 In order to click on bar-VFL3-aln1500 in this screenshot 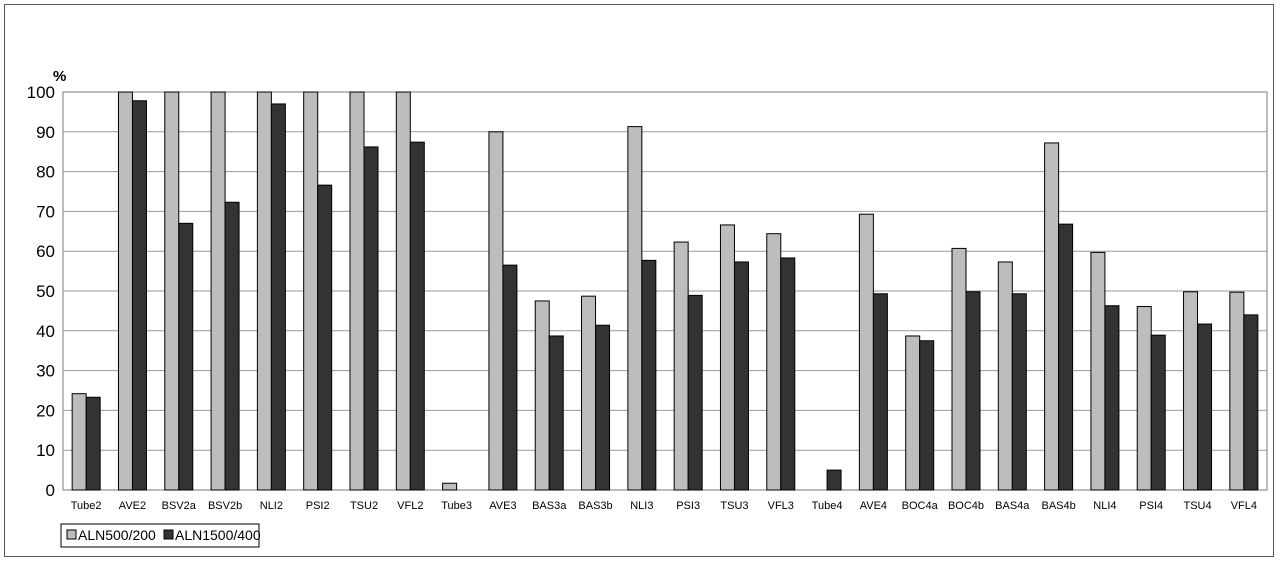, I will do `click(788, 374)`.